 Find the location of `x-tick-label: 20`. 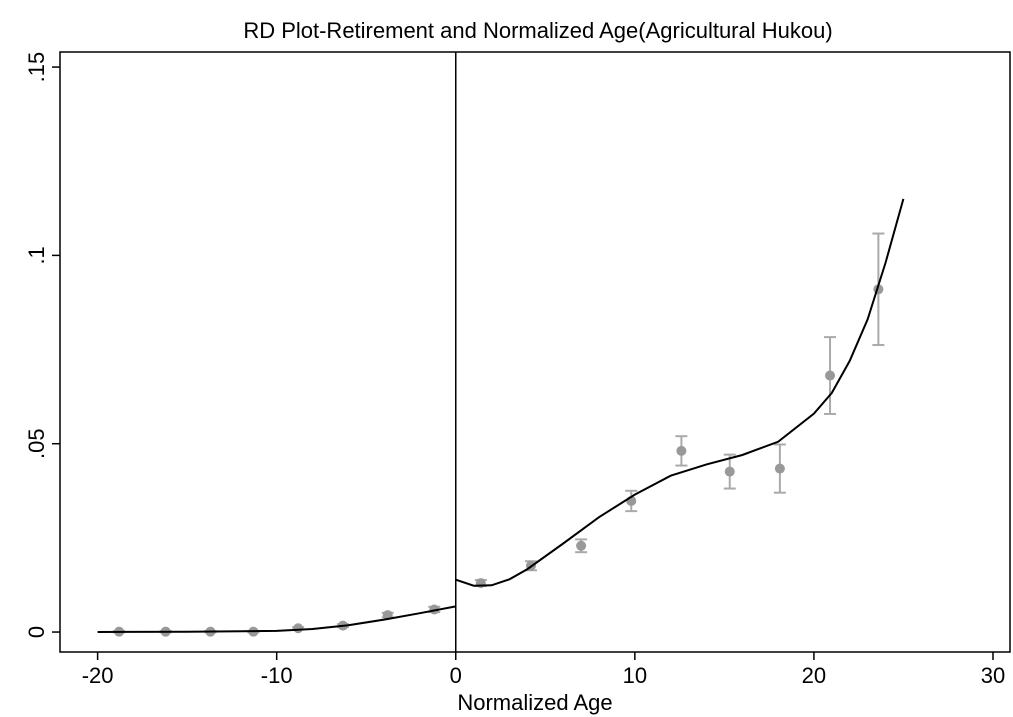

x-tick-label: 20 is located at coordinates (814, 675).